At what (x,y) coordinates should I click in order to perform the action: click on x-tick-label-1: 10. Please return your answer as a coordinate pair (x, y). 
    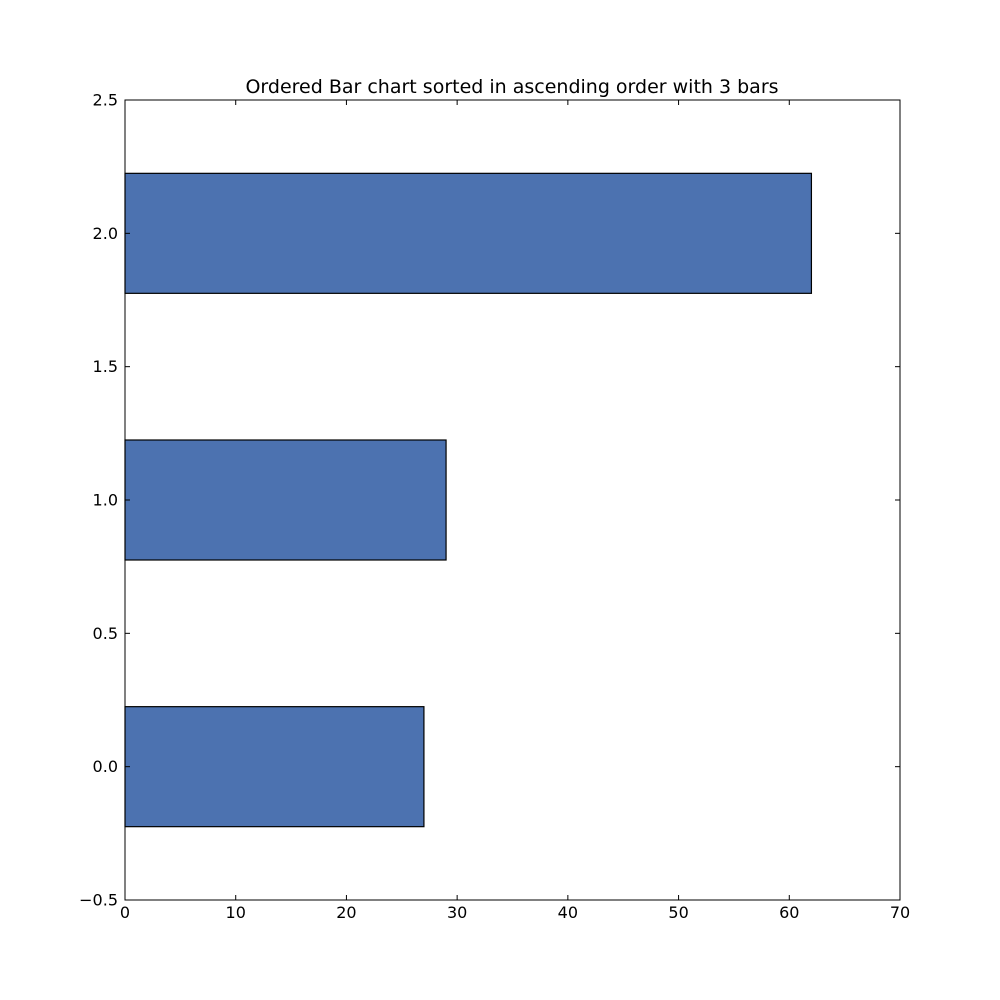
    Looking at the image, I should click on (236, 912).